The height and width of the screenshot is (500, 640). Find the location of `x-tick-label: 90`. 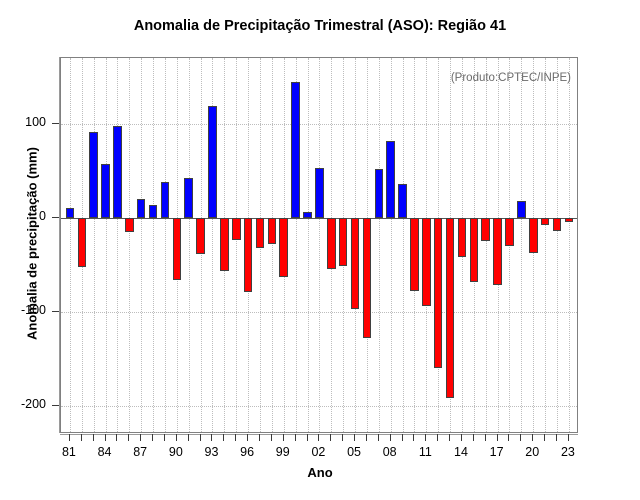

x-tick-label: 90 is located at coordinates (175, 452).